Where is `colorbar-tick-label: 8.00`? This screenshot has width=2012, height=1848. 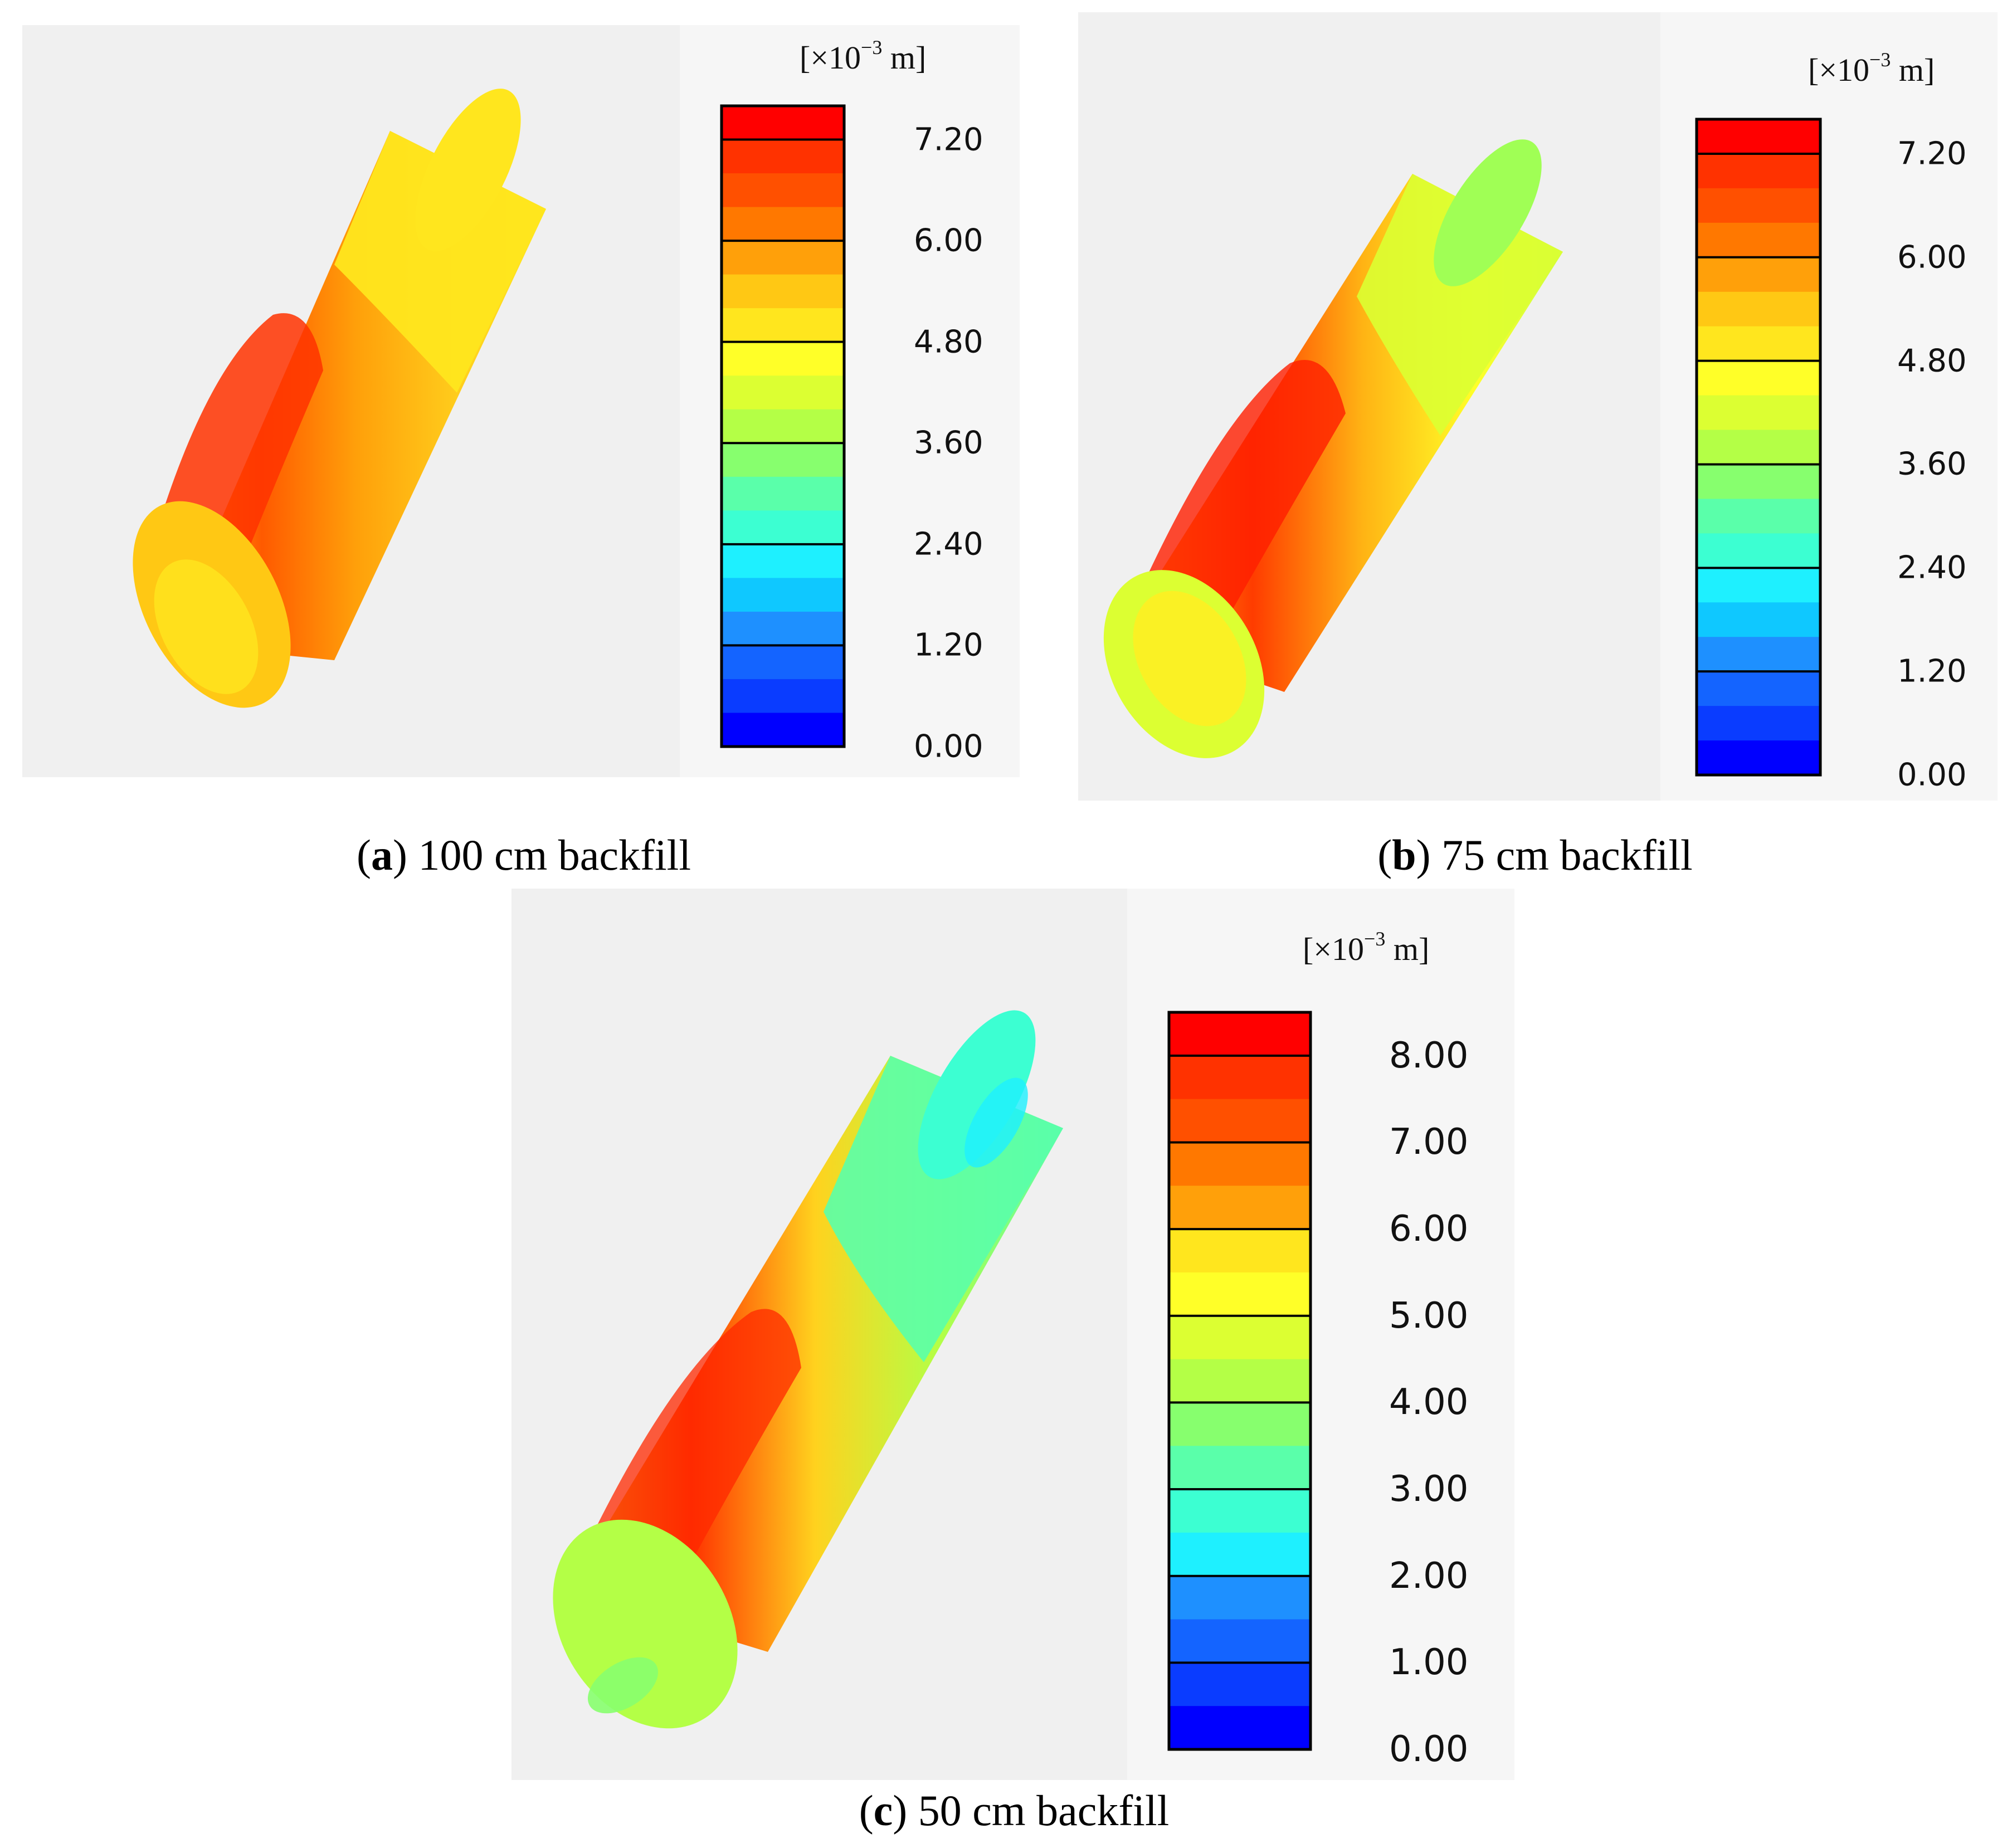 colorbar-tick-label: 8.00 is located at coordinates (1429, 1056).